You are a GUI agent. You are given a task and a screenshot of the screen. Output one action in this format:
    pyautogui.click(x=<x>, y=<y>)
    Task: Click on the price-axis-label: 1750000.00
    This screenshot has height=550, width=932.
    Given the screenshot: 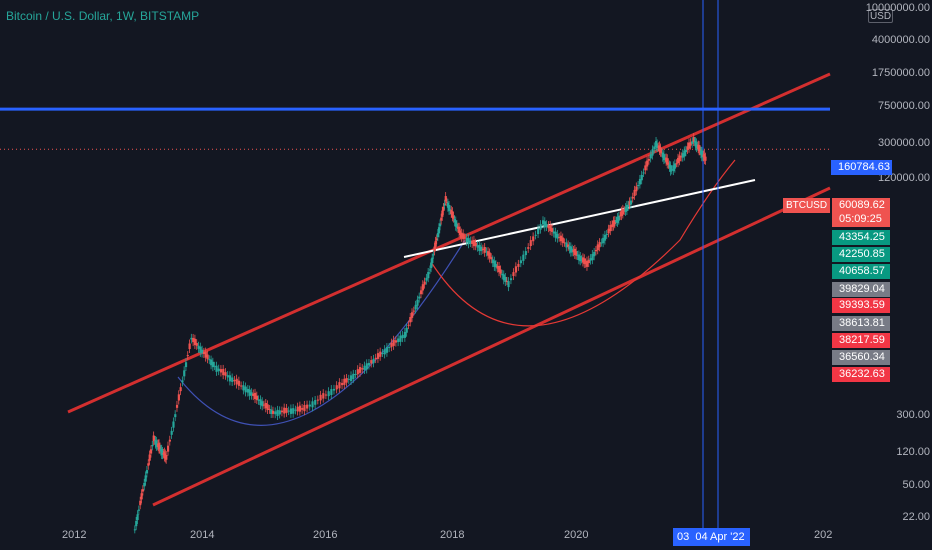 What is the action you would take?
    pyautogui.click(x=900, y=73)
    